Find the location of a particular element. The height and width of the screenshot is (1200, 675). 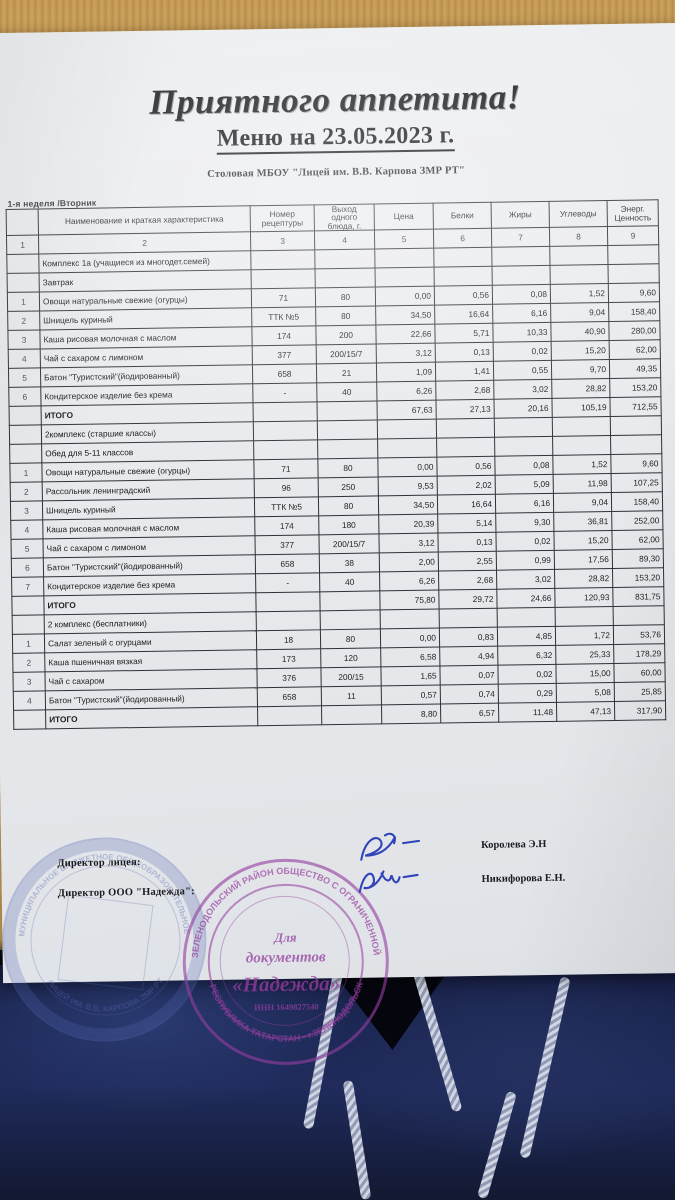

item-energy: 153,20 is located at coordinates (635, 388).